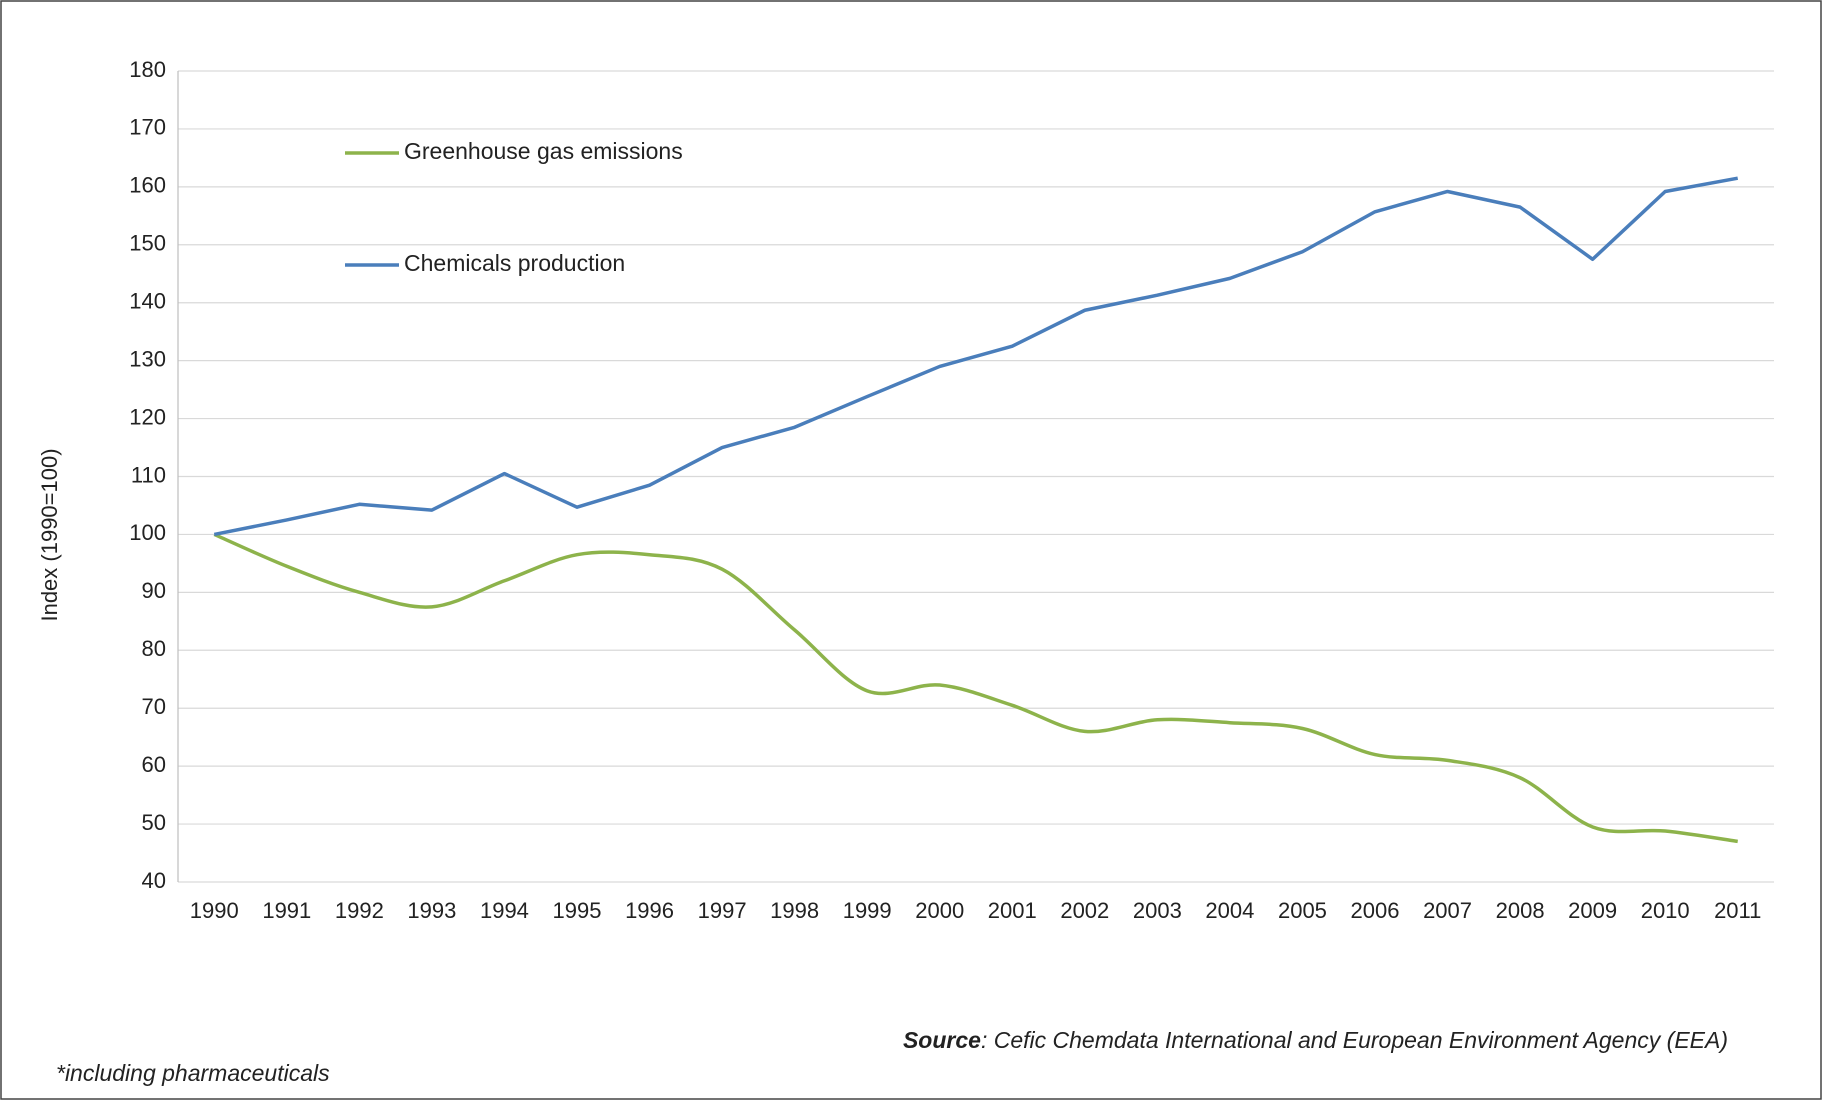 This screenshot has width=1822, height=1100. What do you see at coordinates (1447, 910) in the screenshot?
I see `x-tick-label: 2007` at bounding box center [1447, 910].